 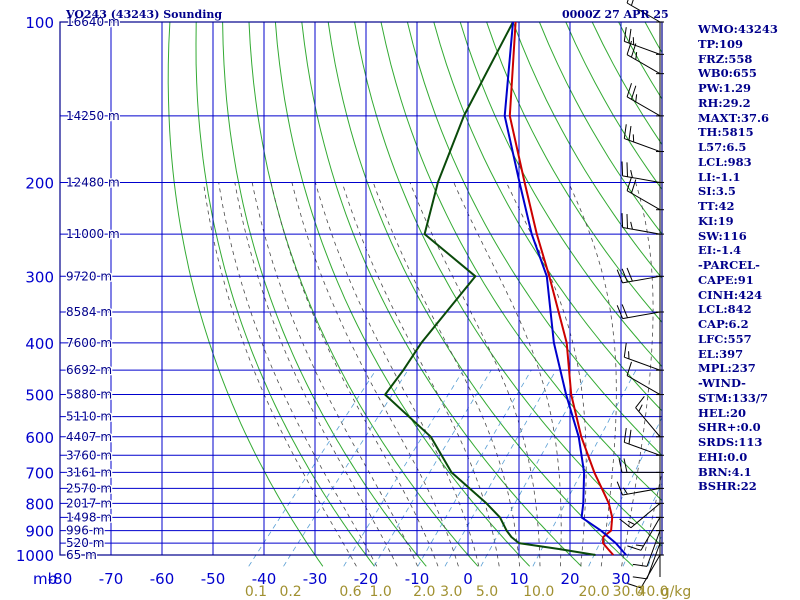 What do you see at coordinates (350, 592) in the screenshot?
I see `mixing-ratio-label: 0.6` at bounding box center [350, 592].